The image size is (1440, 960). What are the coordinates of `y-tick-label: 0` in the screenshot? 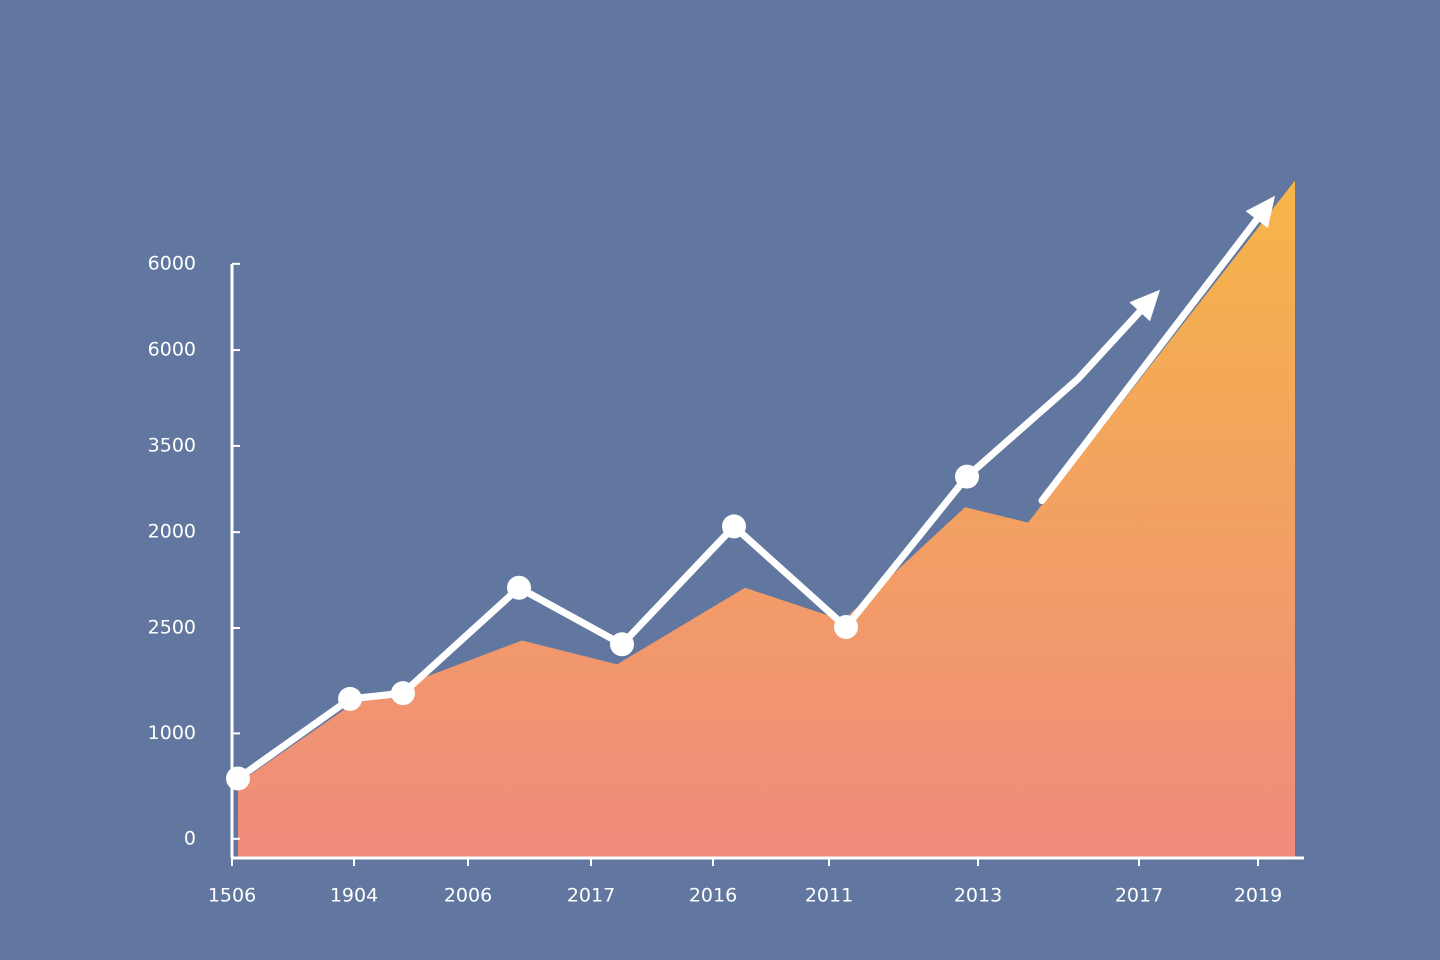 It's located at (190, 838).